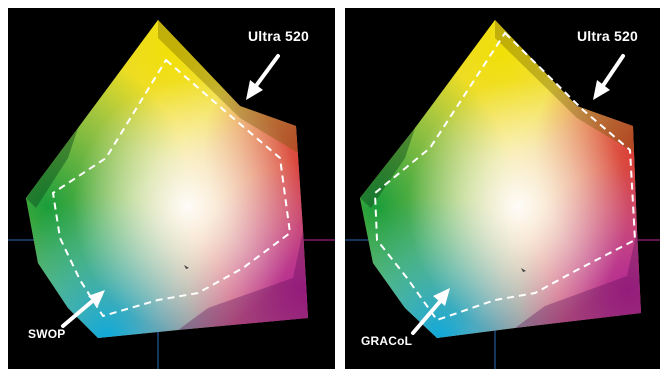 The width and height of the screenshot is (668, 369). What do you see at coordinates (607, 36) in the screenshot?
I see `ultra520-label-right: Ultra 520` at bounding box center [607, 36].